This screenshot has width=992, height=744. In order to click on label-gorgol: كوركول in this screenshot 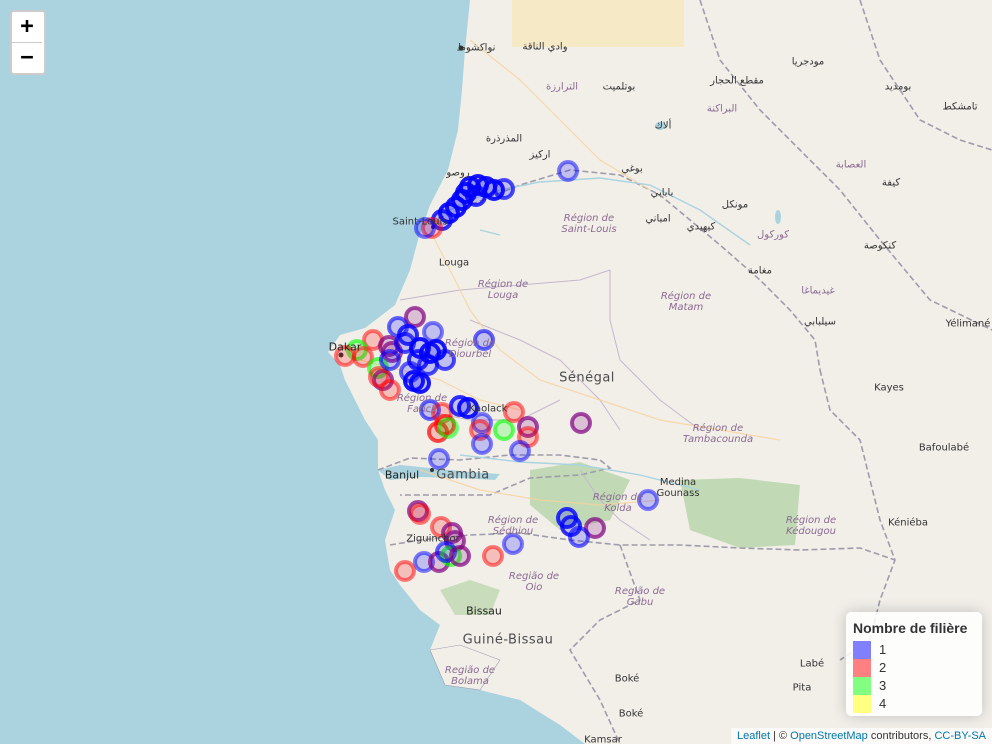, I will do `click(773, 235)`.